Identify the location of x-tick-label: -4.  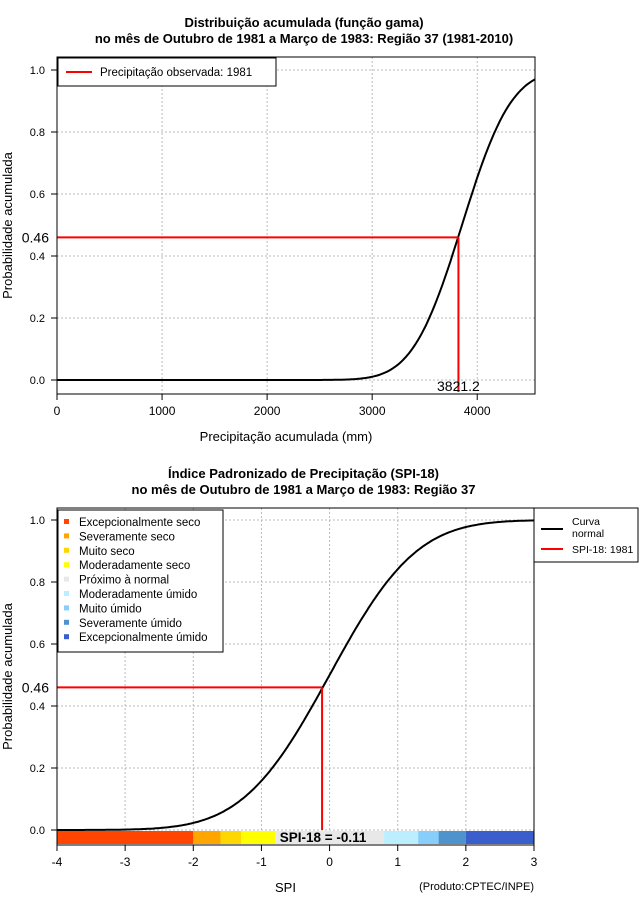
(57, 862).